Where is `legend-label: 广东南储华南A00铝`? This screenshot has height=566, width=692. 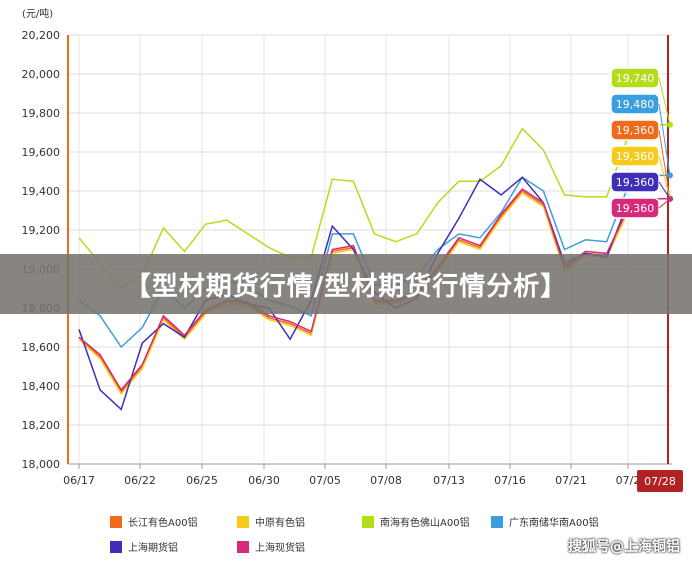 legend-label: 广东南储华南A00铝 is located at coordinates (554, 523).